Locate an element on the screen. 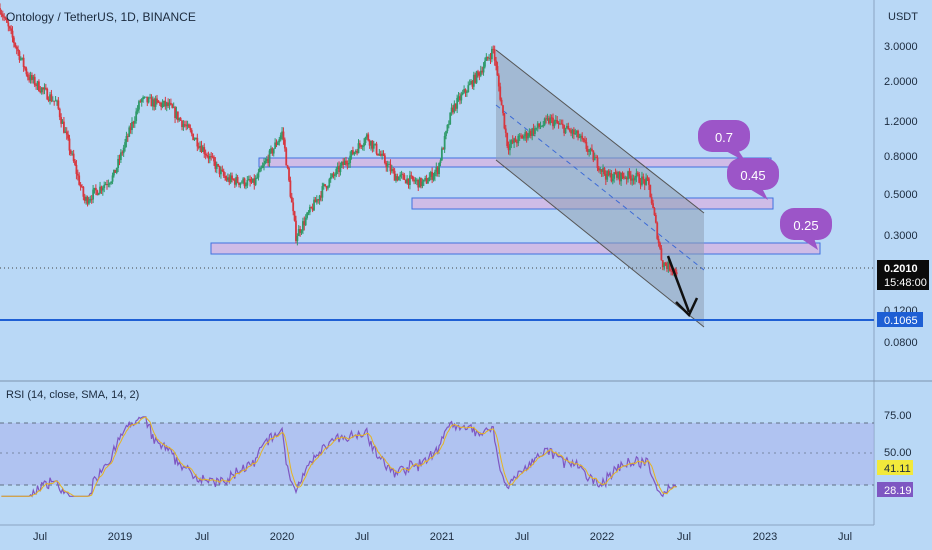  callout-07: 0.7 is located at coordinates (724, 141).